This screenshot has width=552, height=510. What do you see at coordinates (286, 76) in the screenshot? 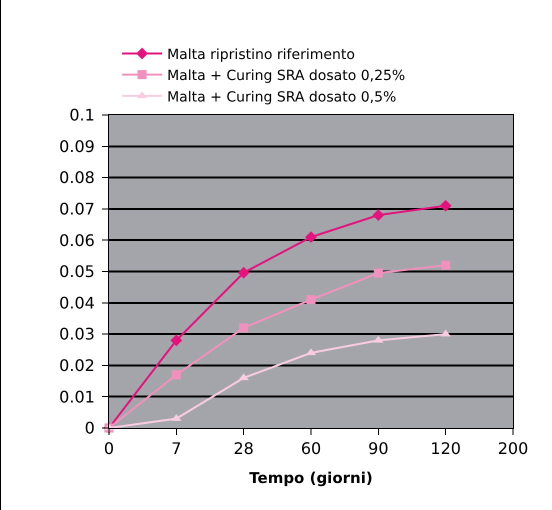
I see `legend-label: Malta + Curing SRA dosato 0,25%` at bounding box center [286, 76].